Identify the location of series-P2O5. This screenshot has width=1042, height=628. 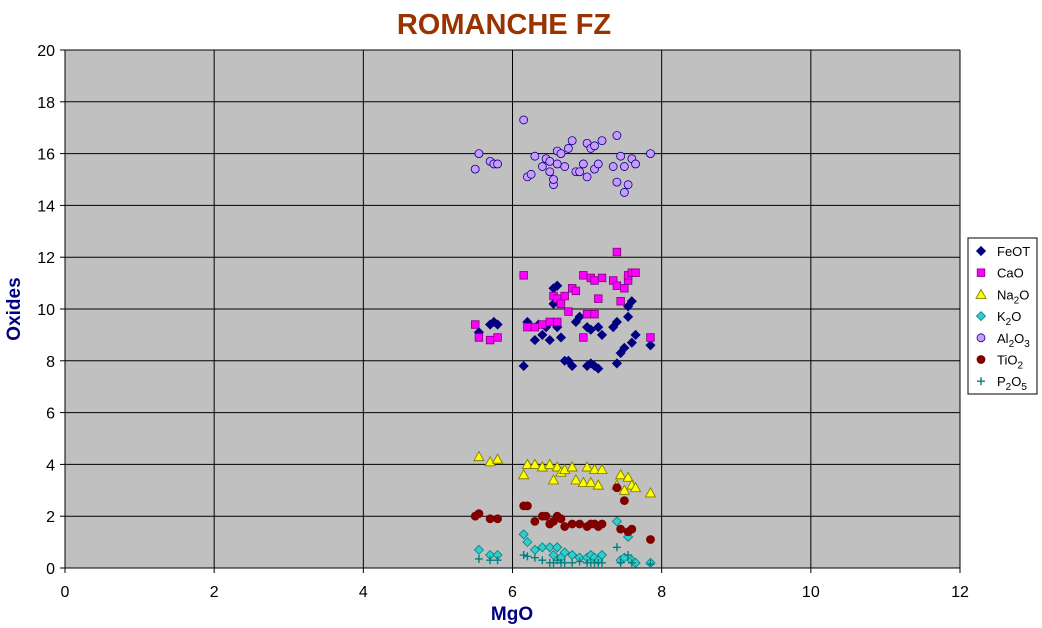
(564, 556).